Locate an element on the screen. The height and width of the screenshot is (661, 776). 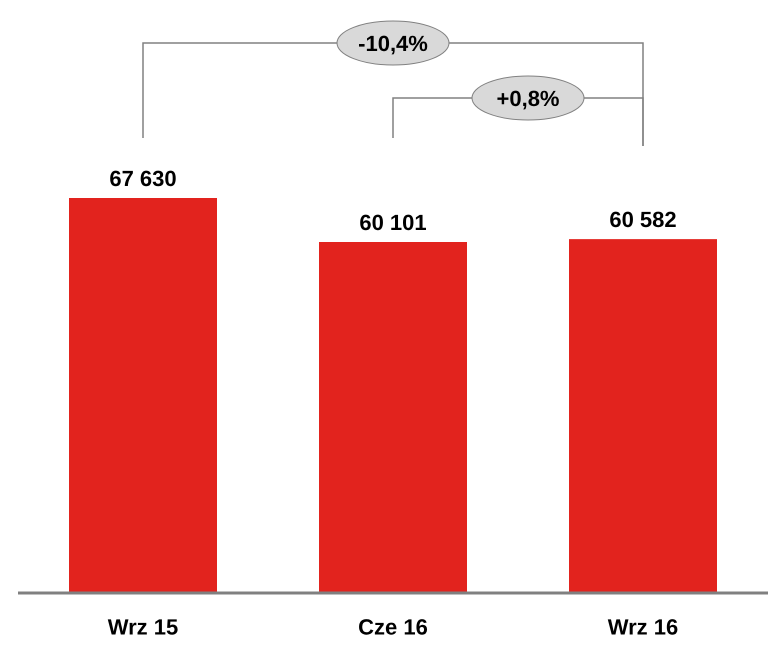
data-label: 60 101 is located at coordinates (393, 222).